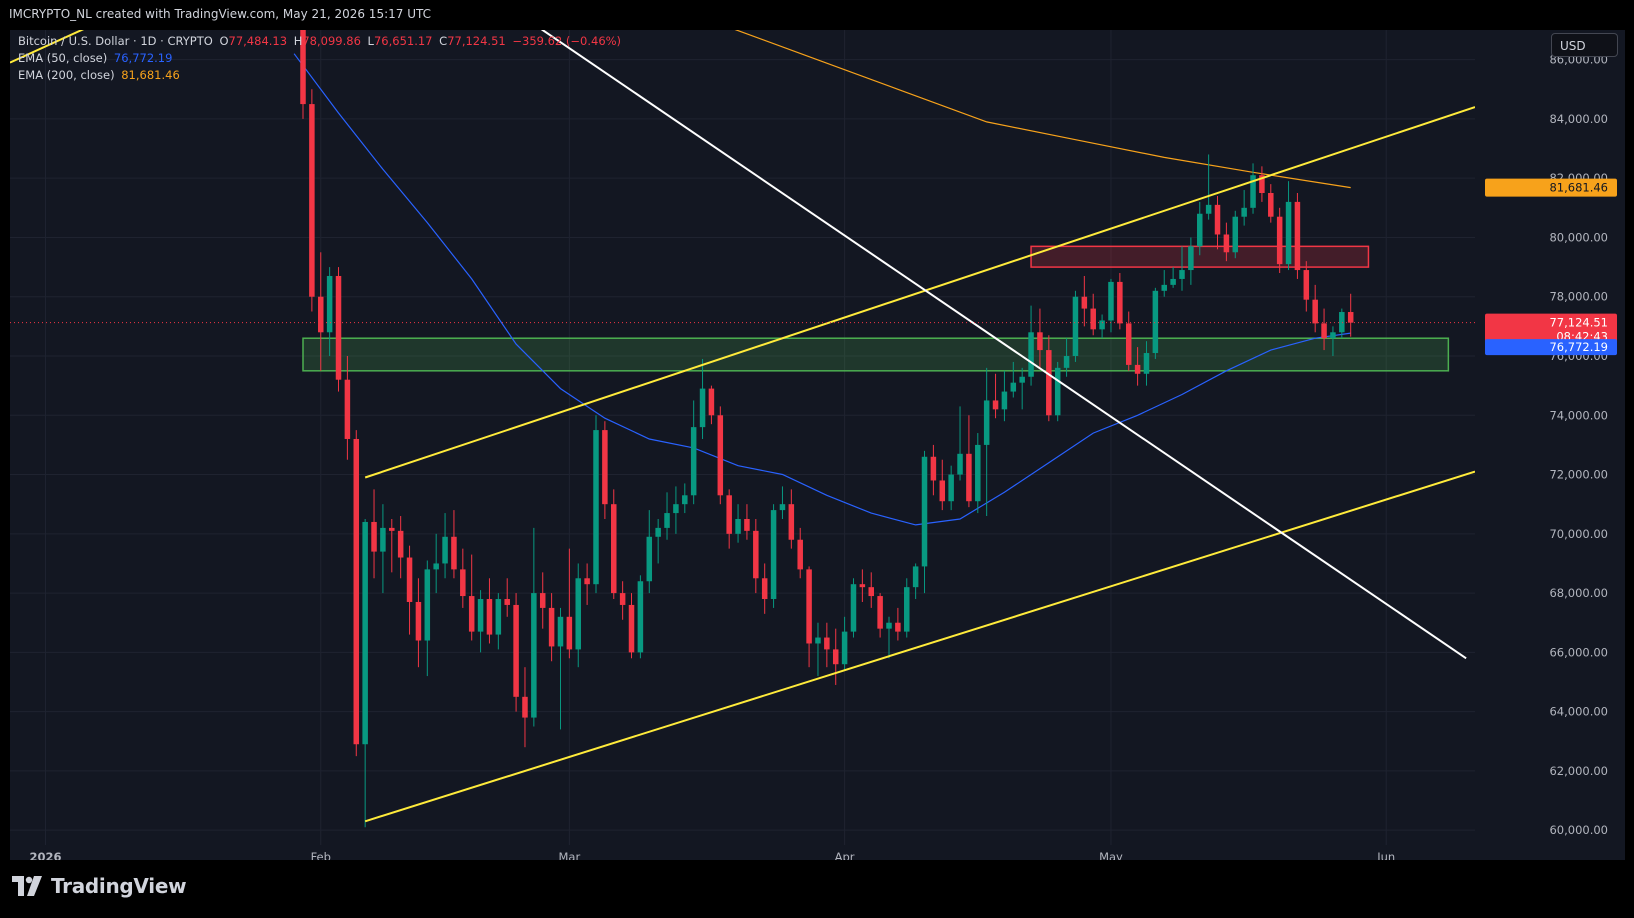  Describe the element at coordinates (403, 41) in the screenshot. I see `legend-low: 76,651.17` at that location.